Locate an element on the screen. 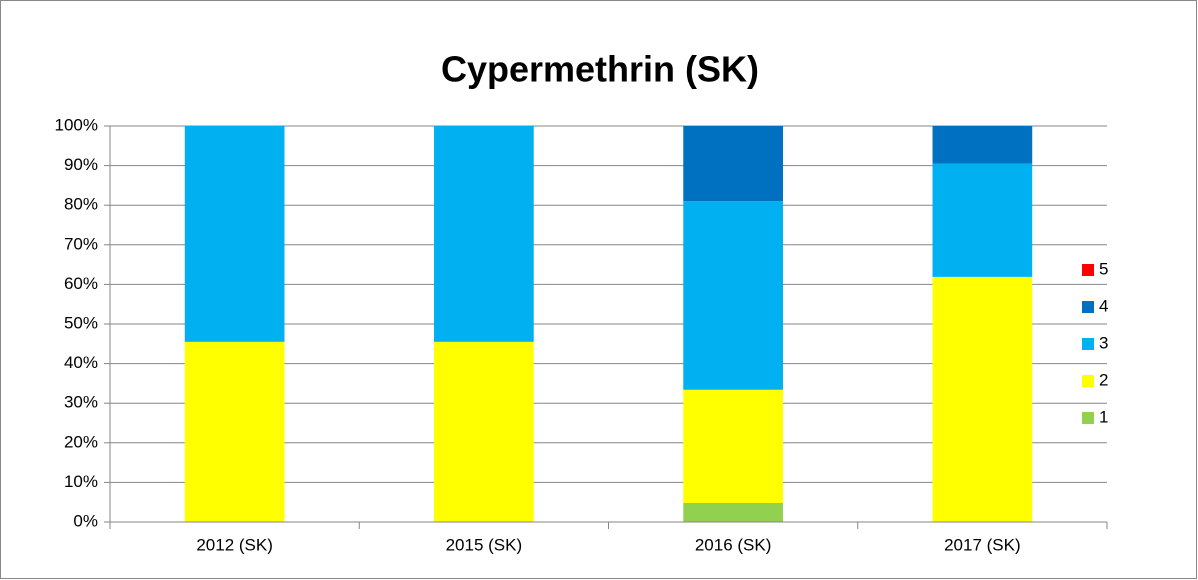 The image size is (1198, 580). legend-label: 5 is located at coordinates (1103, 268).